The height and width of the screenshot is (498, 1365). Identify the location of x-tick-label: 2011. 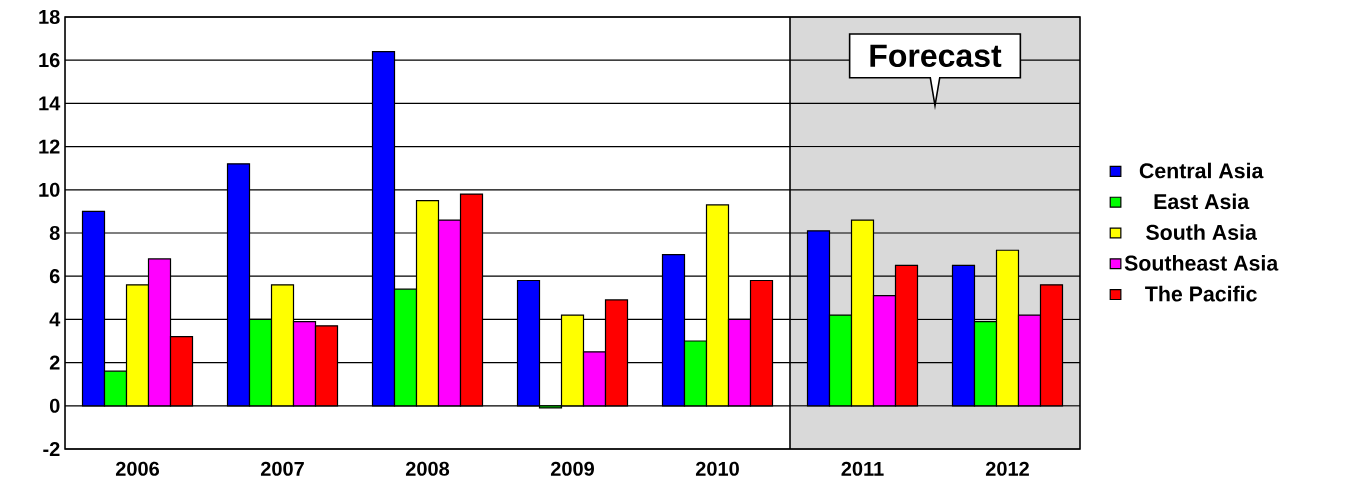
(862, 468).